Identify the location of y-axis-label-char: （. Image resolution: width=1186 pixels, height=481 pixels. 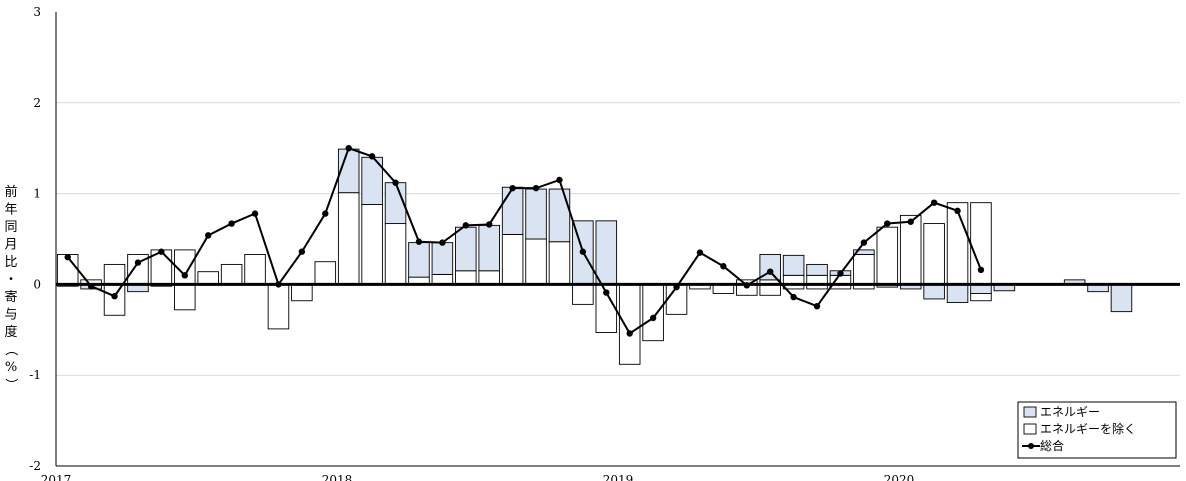
(10, 349).